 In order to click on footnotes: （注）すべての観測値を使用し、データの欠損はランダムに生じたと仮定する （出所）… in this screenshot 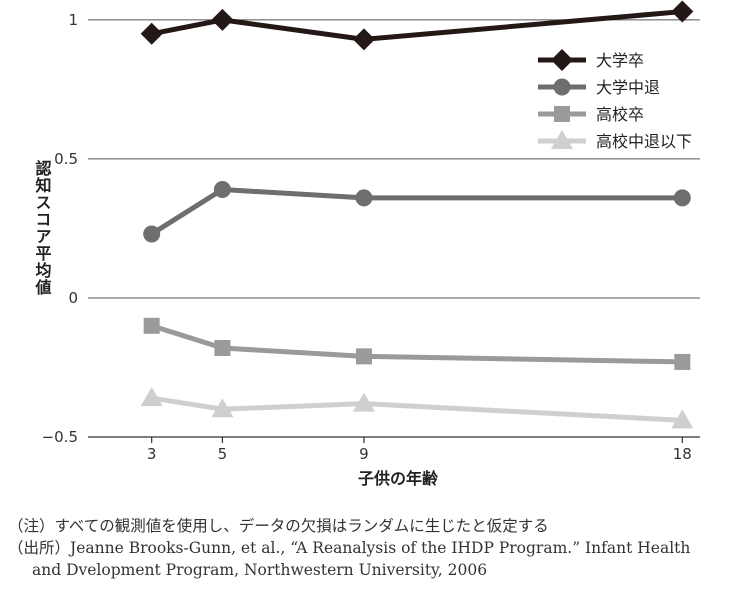, I will do `click(375, 548)`.